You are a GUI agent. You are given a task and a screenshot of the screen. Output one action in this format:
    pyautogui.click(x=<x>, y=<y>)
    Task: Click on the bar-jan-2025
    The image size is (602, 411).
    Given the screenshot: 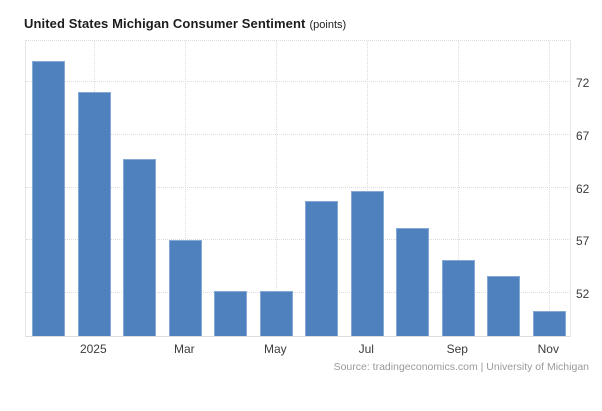 What is the action you would take?
    pyautogui.click(x=94, y=213)
    